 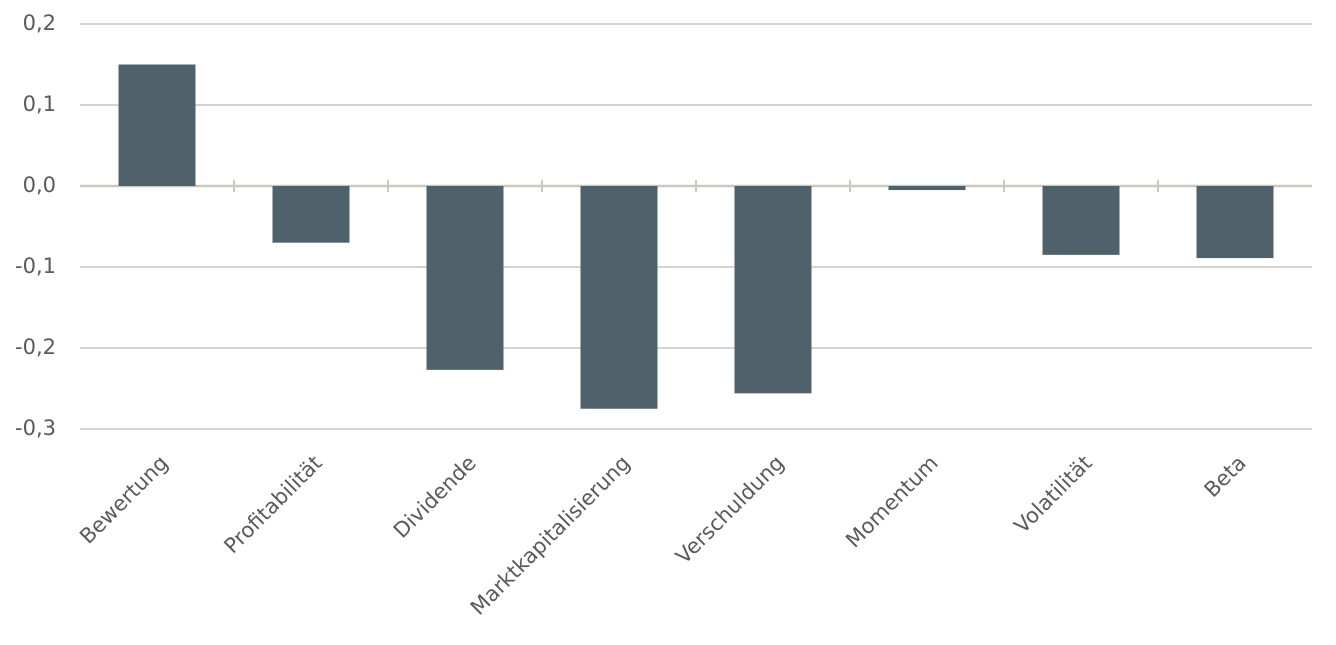 I want to click on y-tick-label: -0,1, so click(x=35, y=266).